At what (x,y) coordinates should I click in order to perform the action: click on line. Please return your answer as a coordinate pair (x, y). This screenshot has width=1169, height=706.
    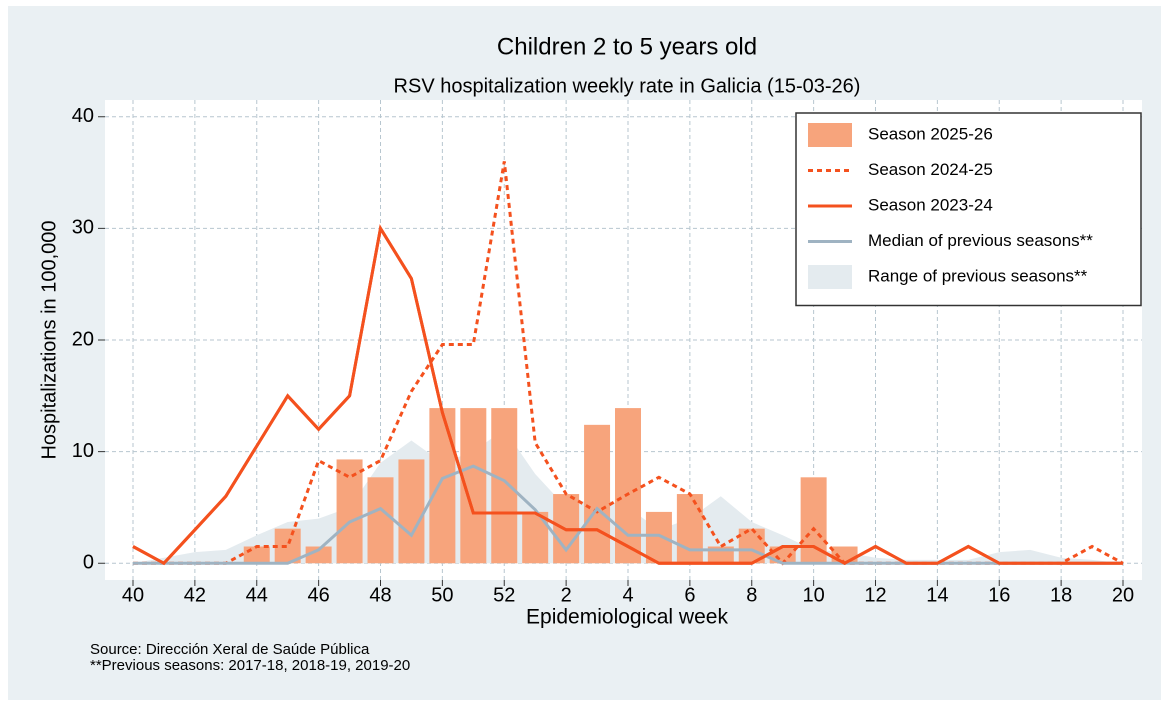
    Looking at the image, I should click on (628, 514).